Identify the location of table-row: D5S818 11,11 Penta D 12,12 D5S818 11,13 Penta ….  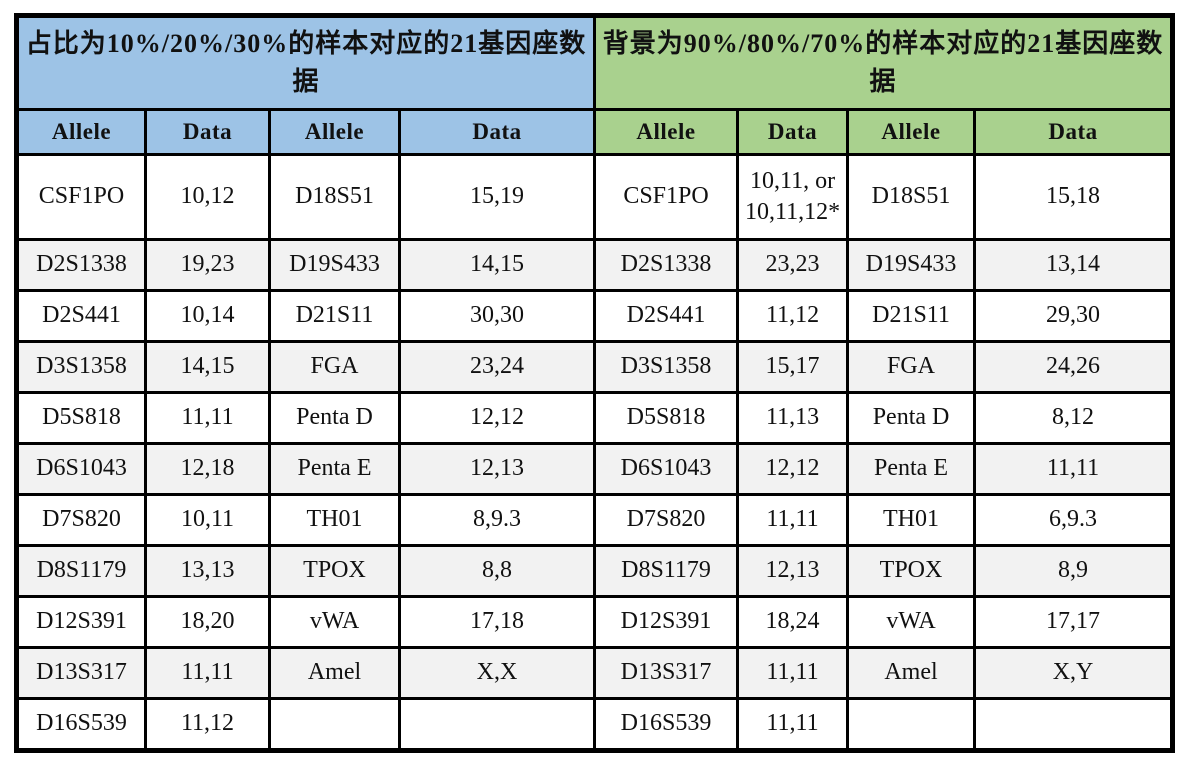
(595, 418).